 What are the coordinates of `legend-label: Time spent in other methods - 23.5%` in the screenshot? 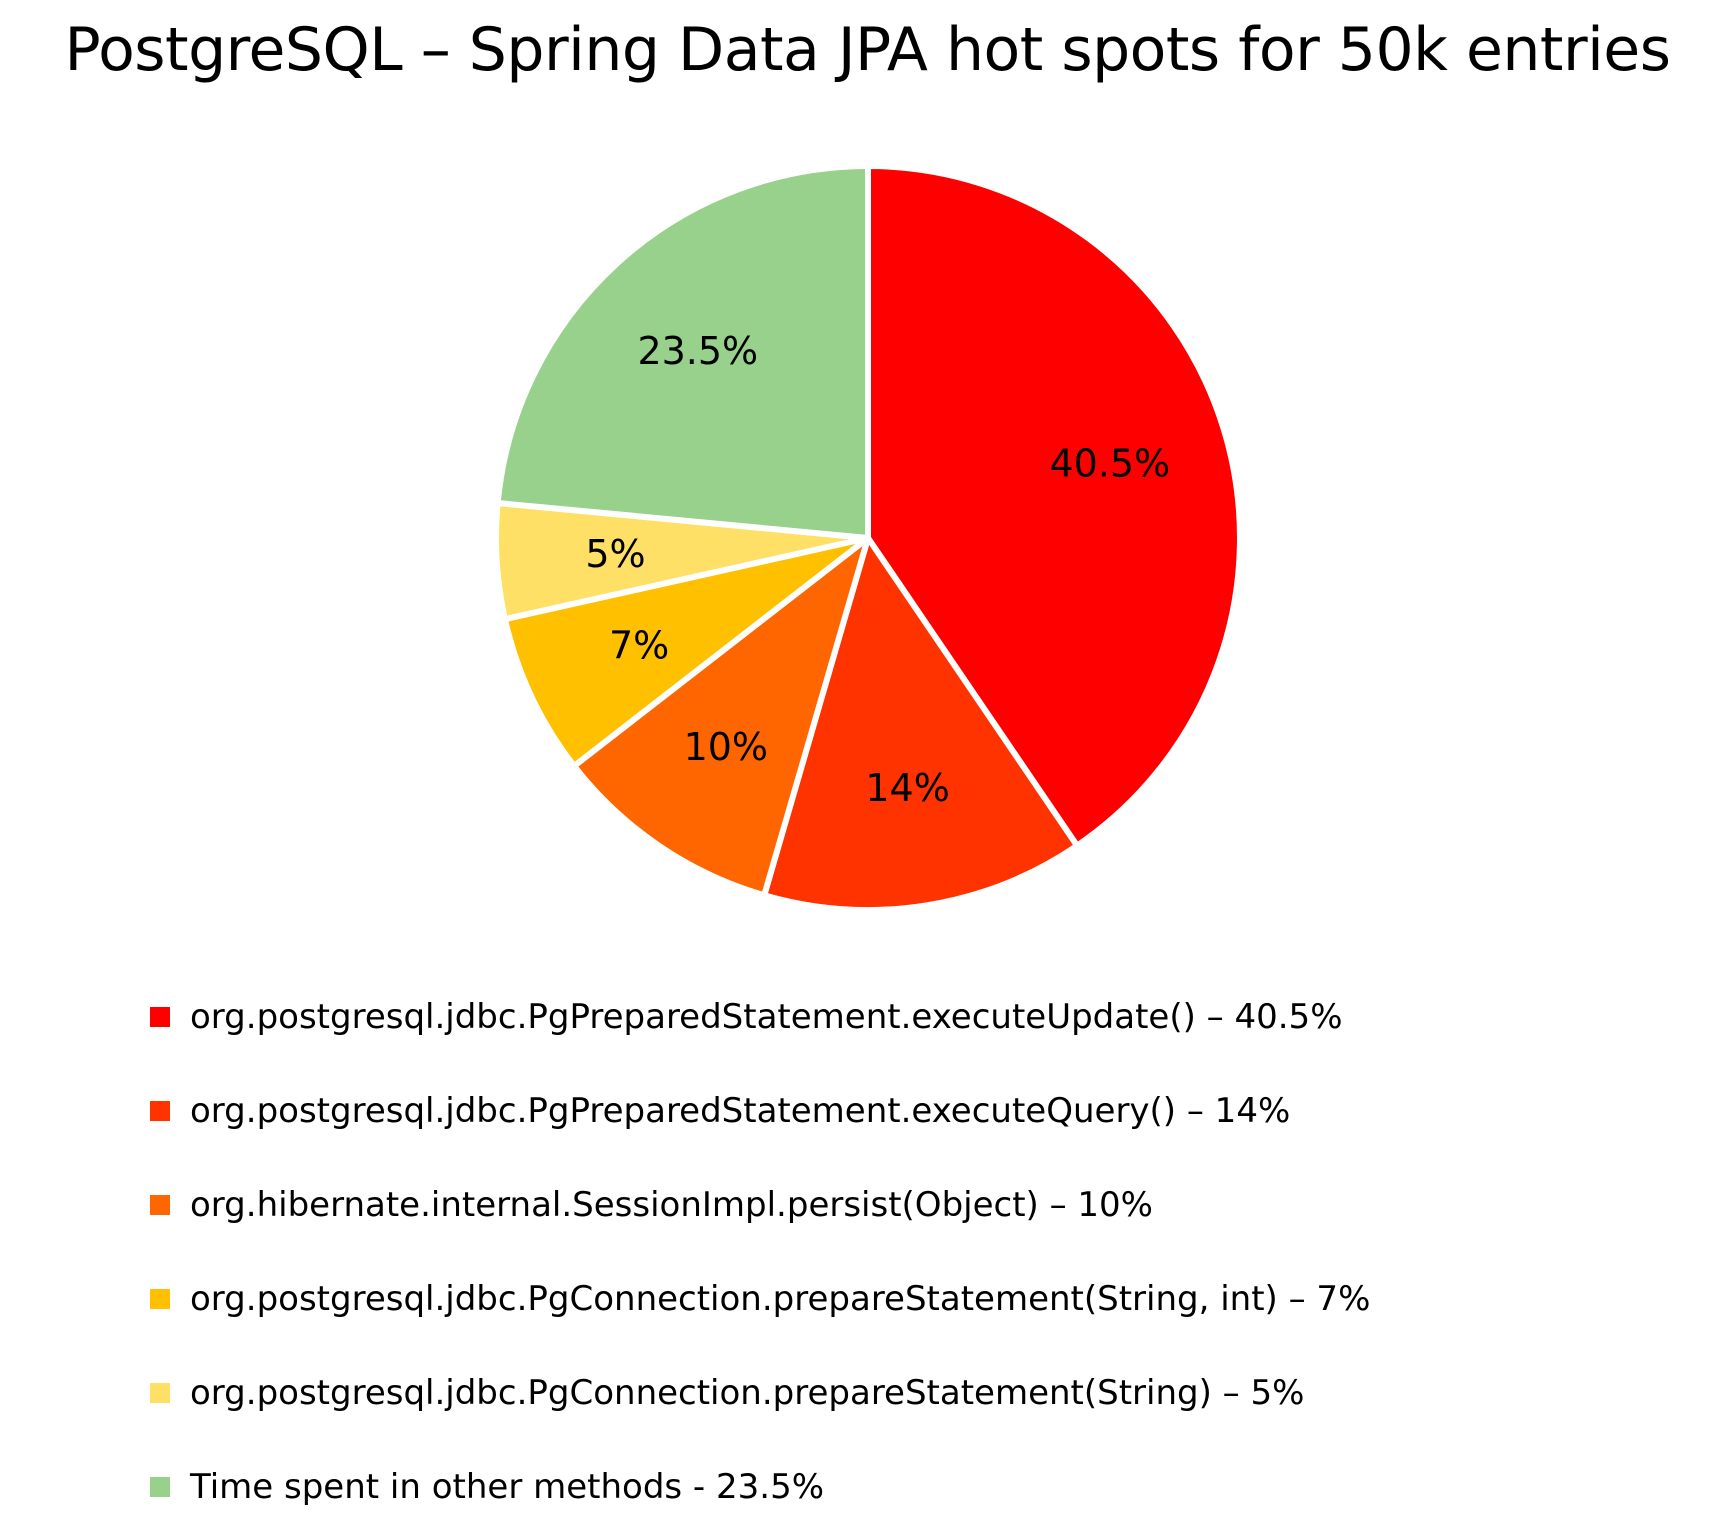 It's located at (507, 1487).